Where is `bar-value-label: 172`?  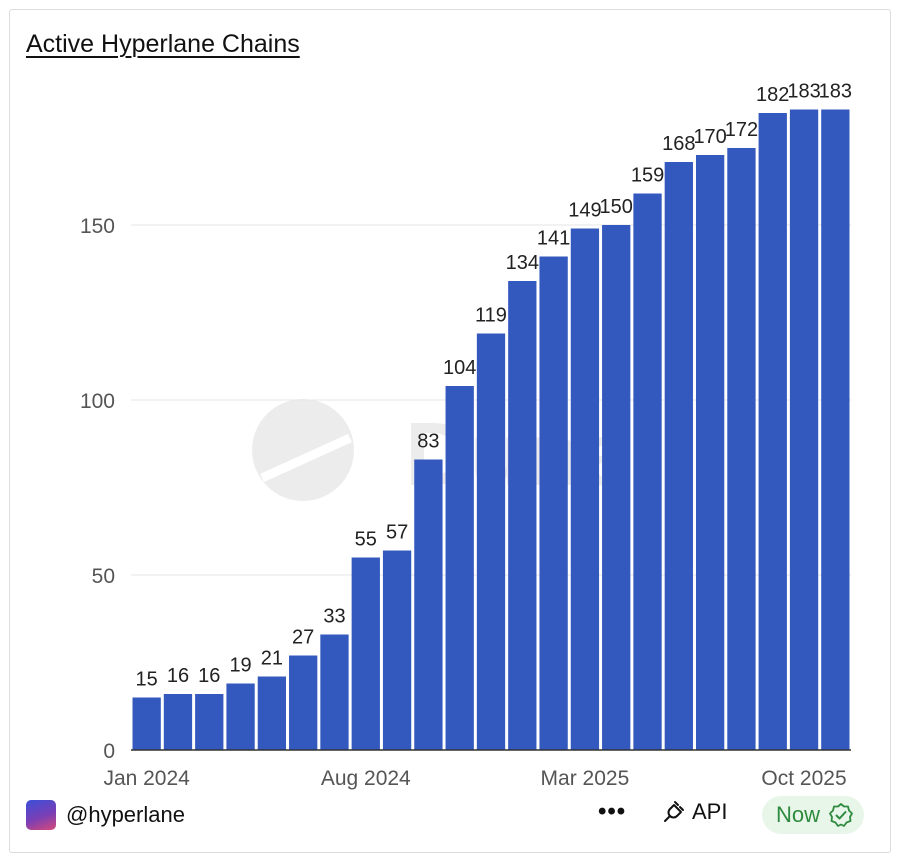
bar-value-label: 172 is located at coordinates (741, 130).